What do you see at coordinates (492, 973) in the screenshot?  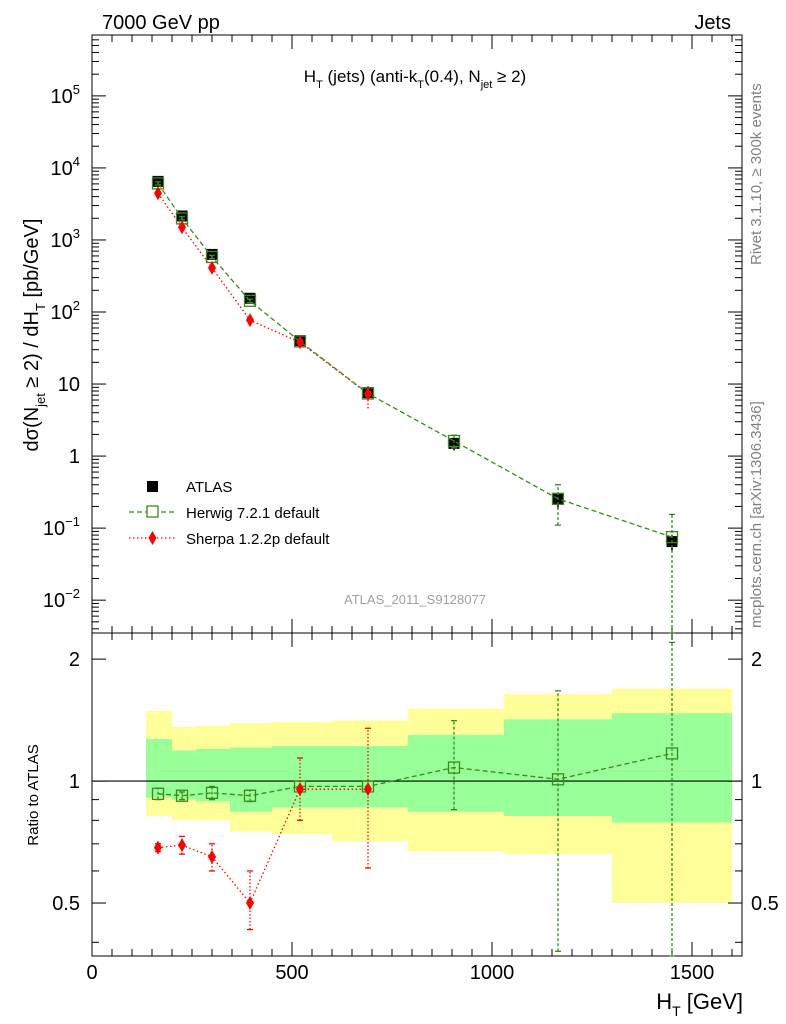 I see `x-tick-label: 1000` at bounding box center [492, 973].